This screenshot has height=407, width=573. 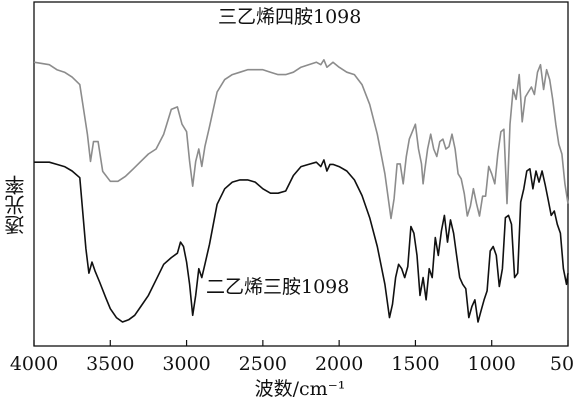 I want to click on x-tick-label: 500, so click(x=561, y=364).